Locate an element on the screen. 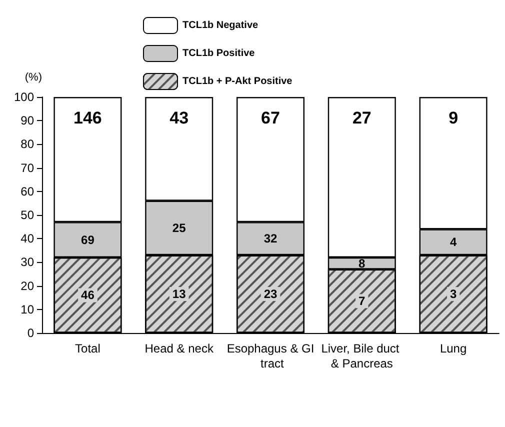 The width and height of the screenshot is (505, 427). y-tick-label: 90 is located at coordinates (27, 121).